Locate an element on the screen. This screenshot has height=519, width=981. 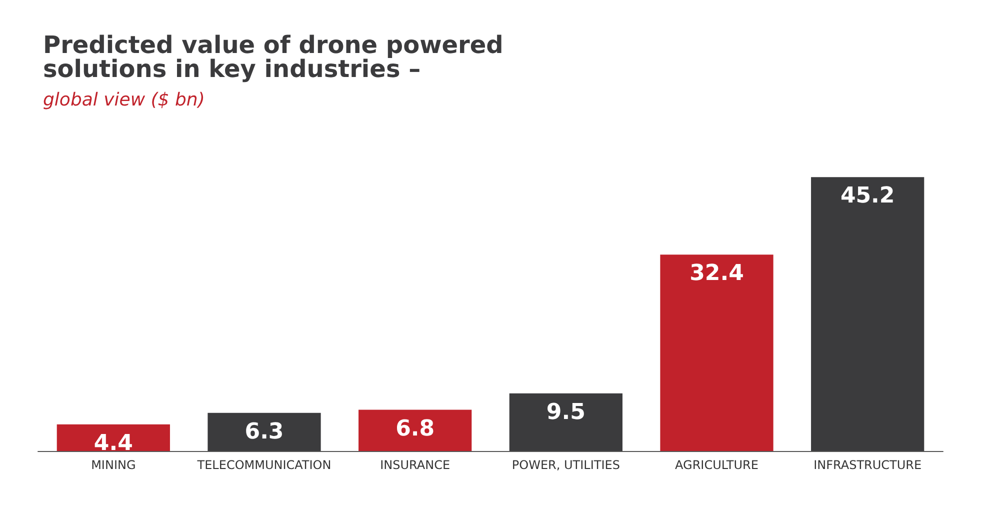
data-label: 6.3 is located at coordinates (264, 431).